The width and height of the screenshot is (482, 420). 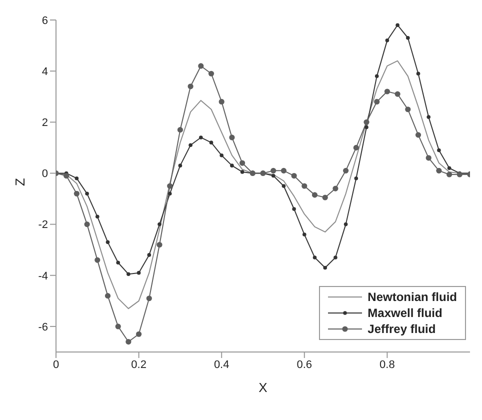 I want to click on x-tick-label: 0.6, so click(x=304, y=364).